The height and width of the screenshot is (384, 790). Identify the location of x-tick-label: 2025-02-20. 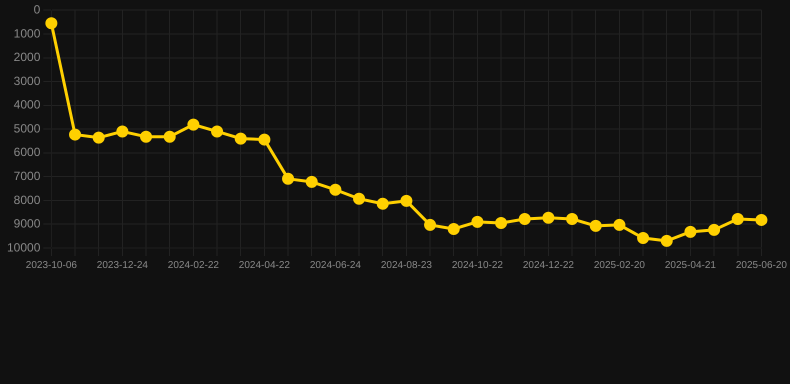
(620, 265).